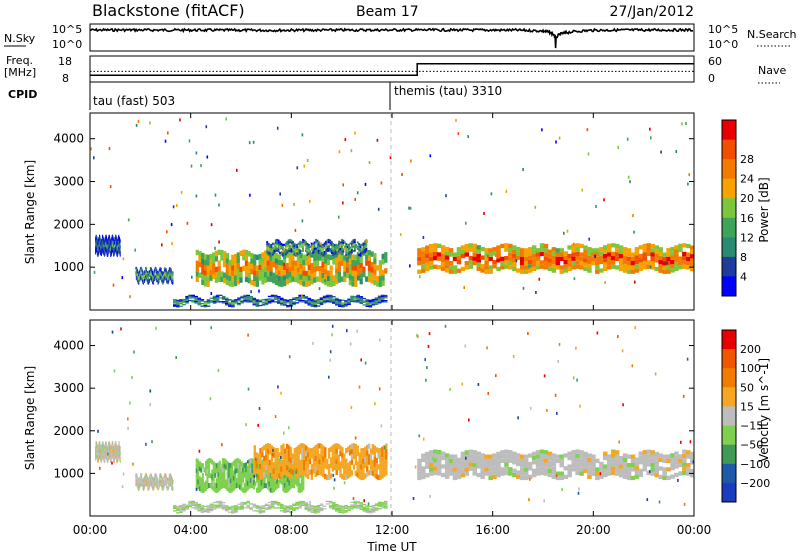 Image resolution: width=800 pixels, height=554 pixels. Describe the element at coordinates (729, 208) in the screenshot. I see `colorbar-swatch` at that location.